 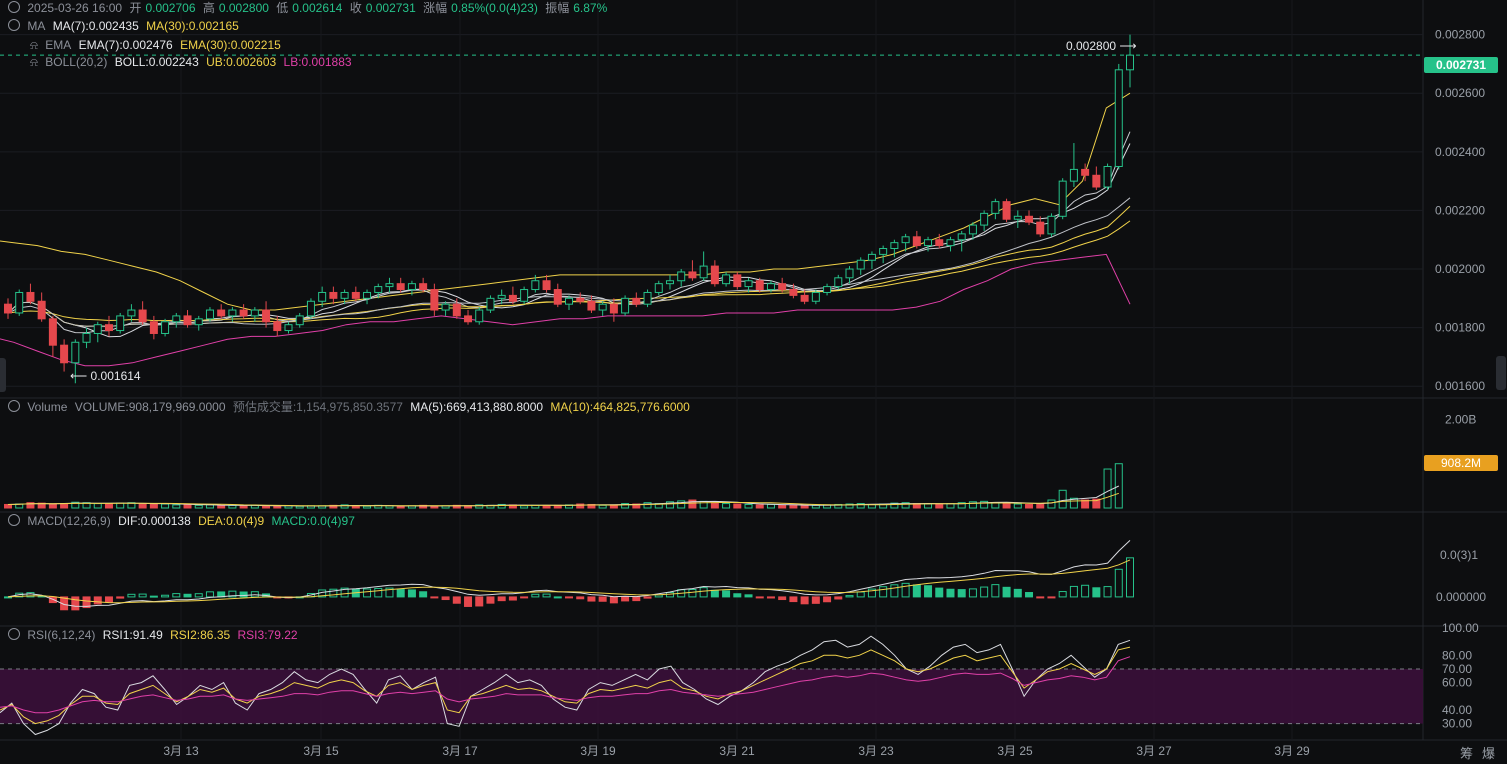 I want to click on boll-name: BOLL(20,2), so click(x=76, y=62).